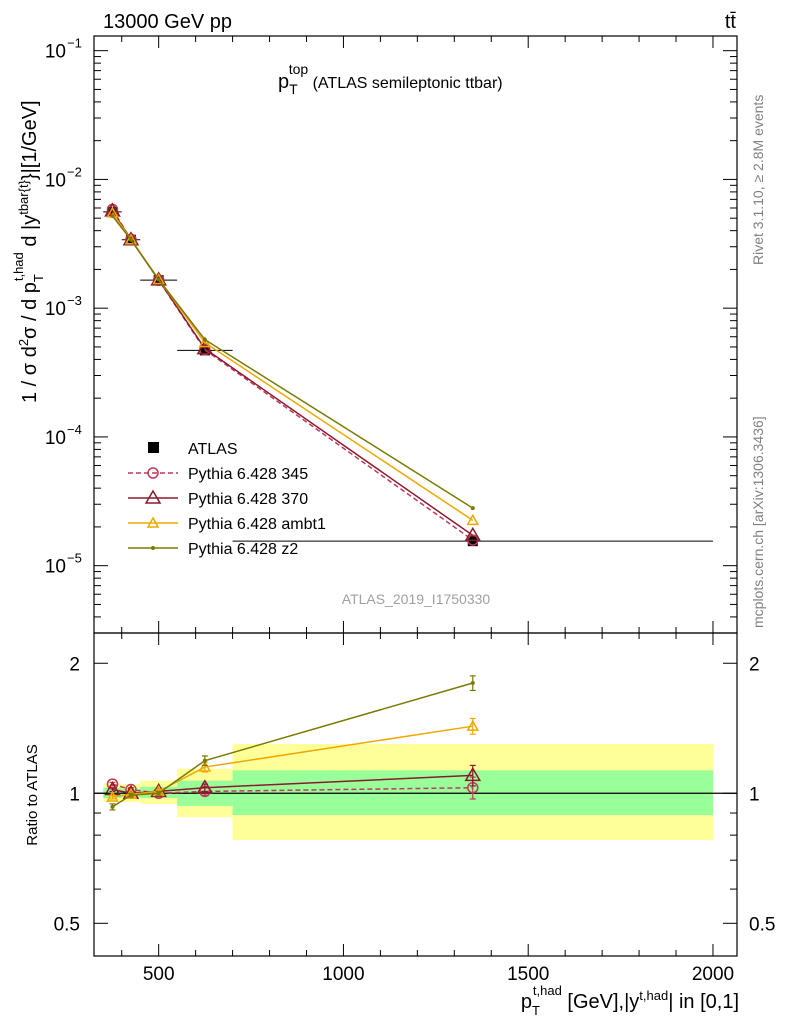  I want to click on legend-marker-data, so click(153, 447).